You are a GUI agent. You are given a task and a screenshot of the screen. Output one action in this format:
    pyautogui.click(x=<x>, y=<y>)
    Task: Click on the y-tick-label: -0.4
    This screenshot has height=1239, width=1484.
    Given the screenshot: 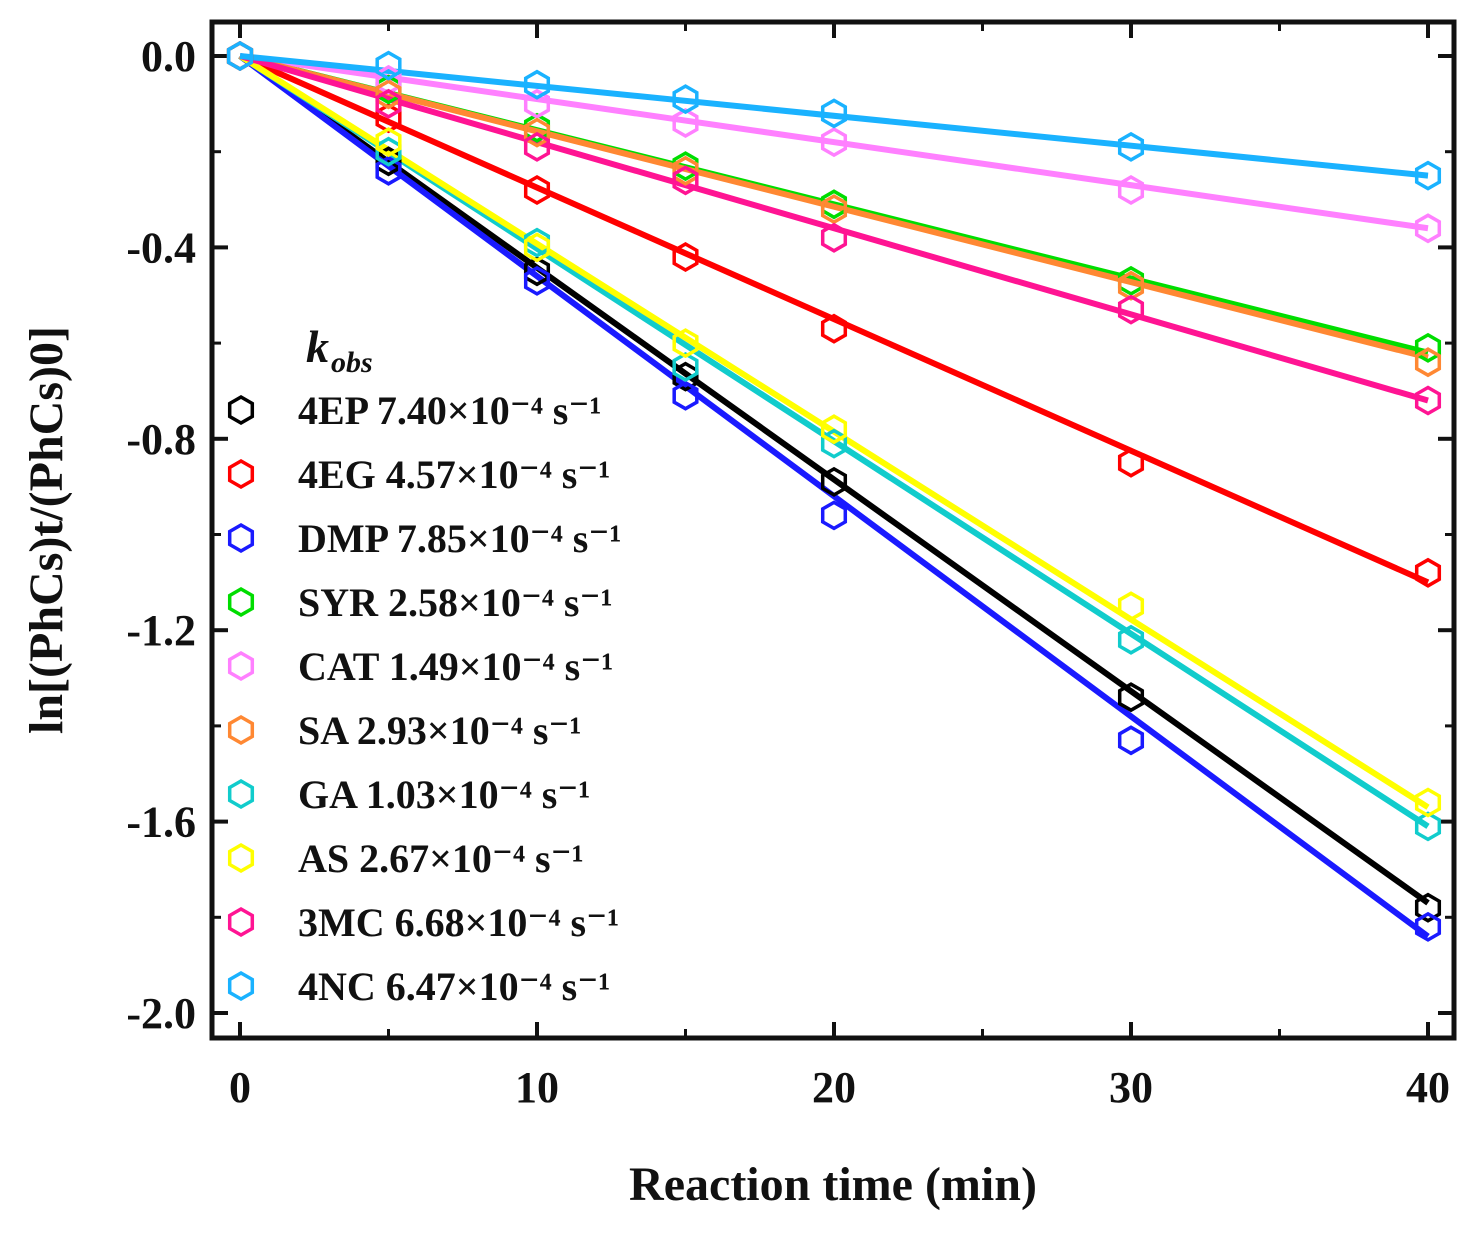 What is the action you would take?
    pyautogui.click(x=161, y=247)
    